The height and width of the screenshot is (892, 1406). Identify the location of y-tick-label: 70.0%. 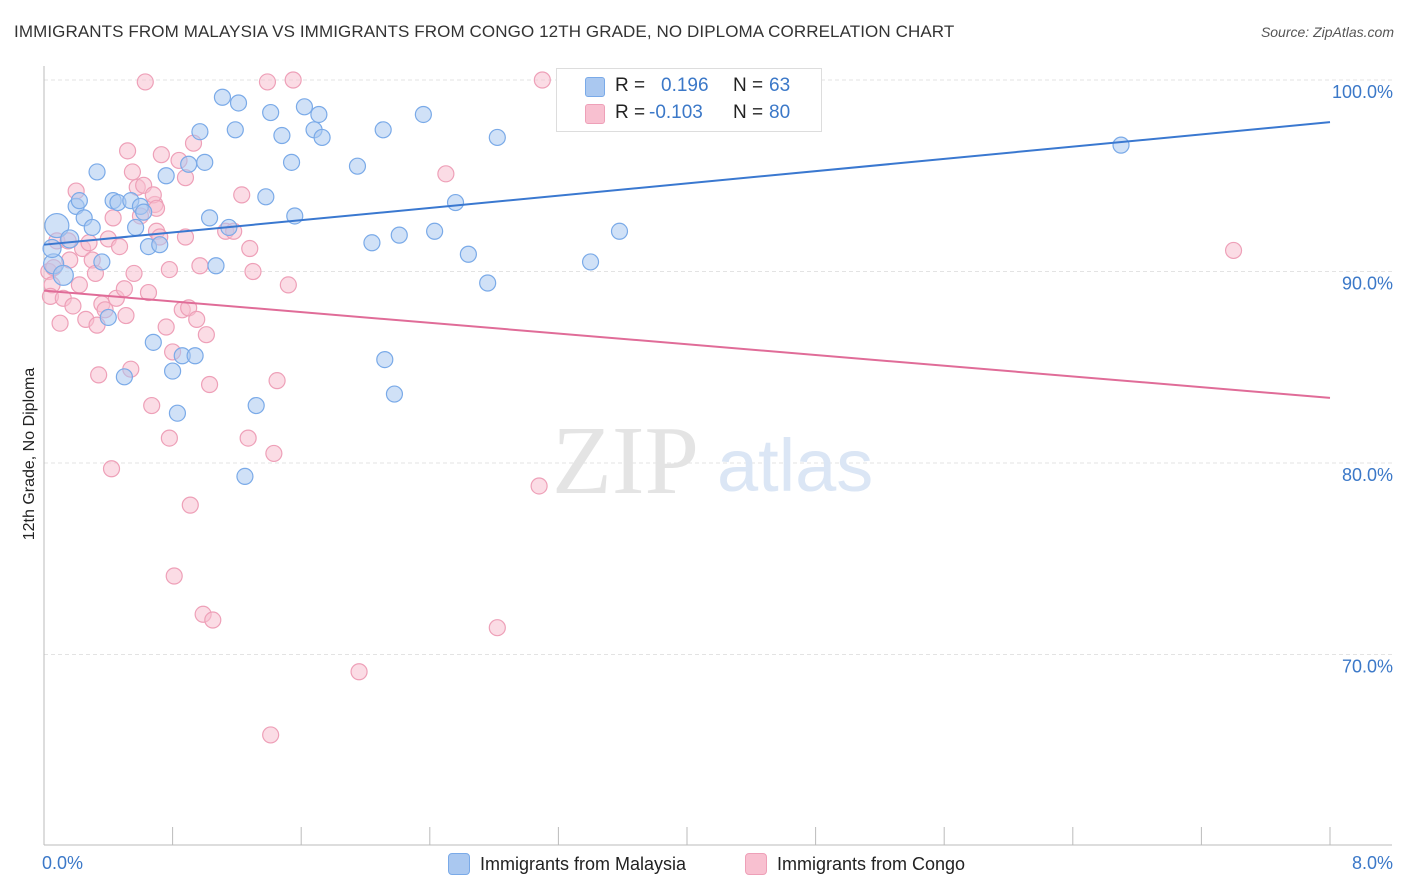
(1367, 667).